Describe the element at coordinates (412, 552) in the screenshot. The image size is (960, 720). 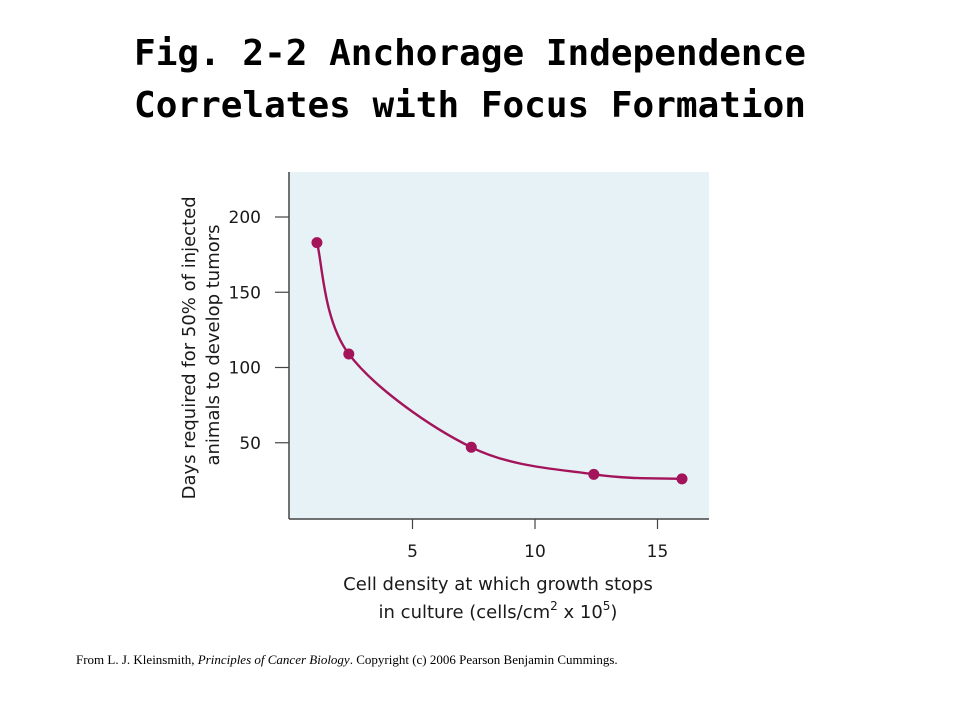
I see `x-tick-label: 5` at that location.